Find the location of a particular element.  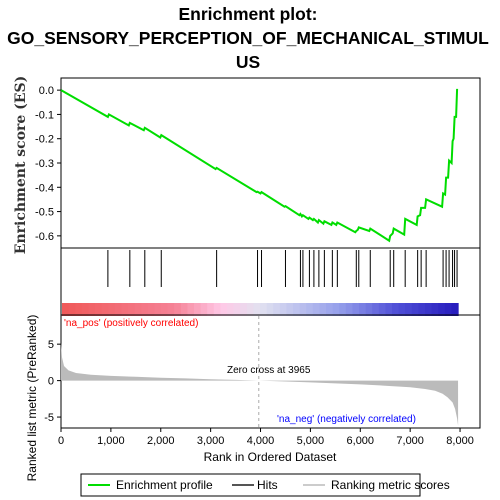

es-y-tick-label: -0.6 is located at coordinates (44, 237).